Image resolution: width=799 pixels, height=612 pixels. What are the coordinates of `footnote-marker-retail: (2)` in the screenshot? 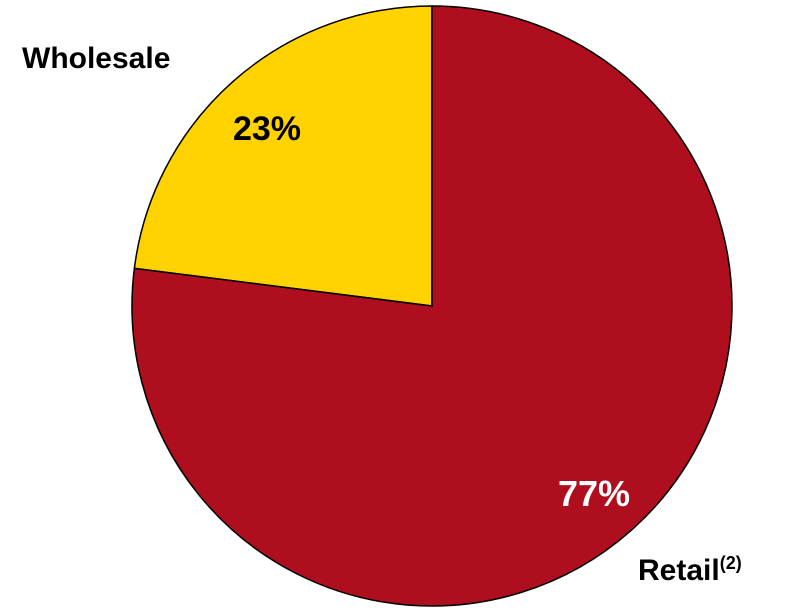 It's located at (731, 563).